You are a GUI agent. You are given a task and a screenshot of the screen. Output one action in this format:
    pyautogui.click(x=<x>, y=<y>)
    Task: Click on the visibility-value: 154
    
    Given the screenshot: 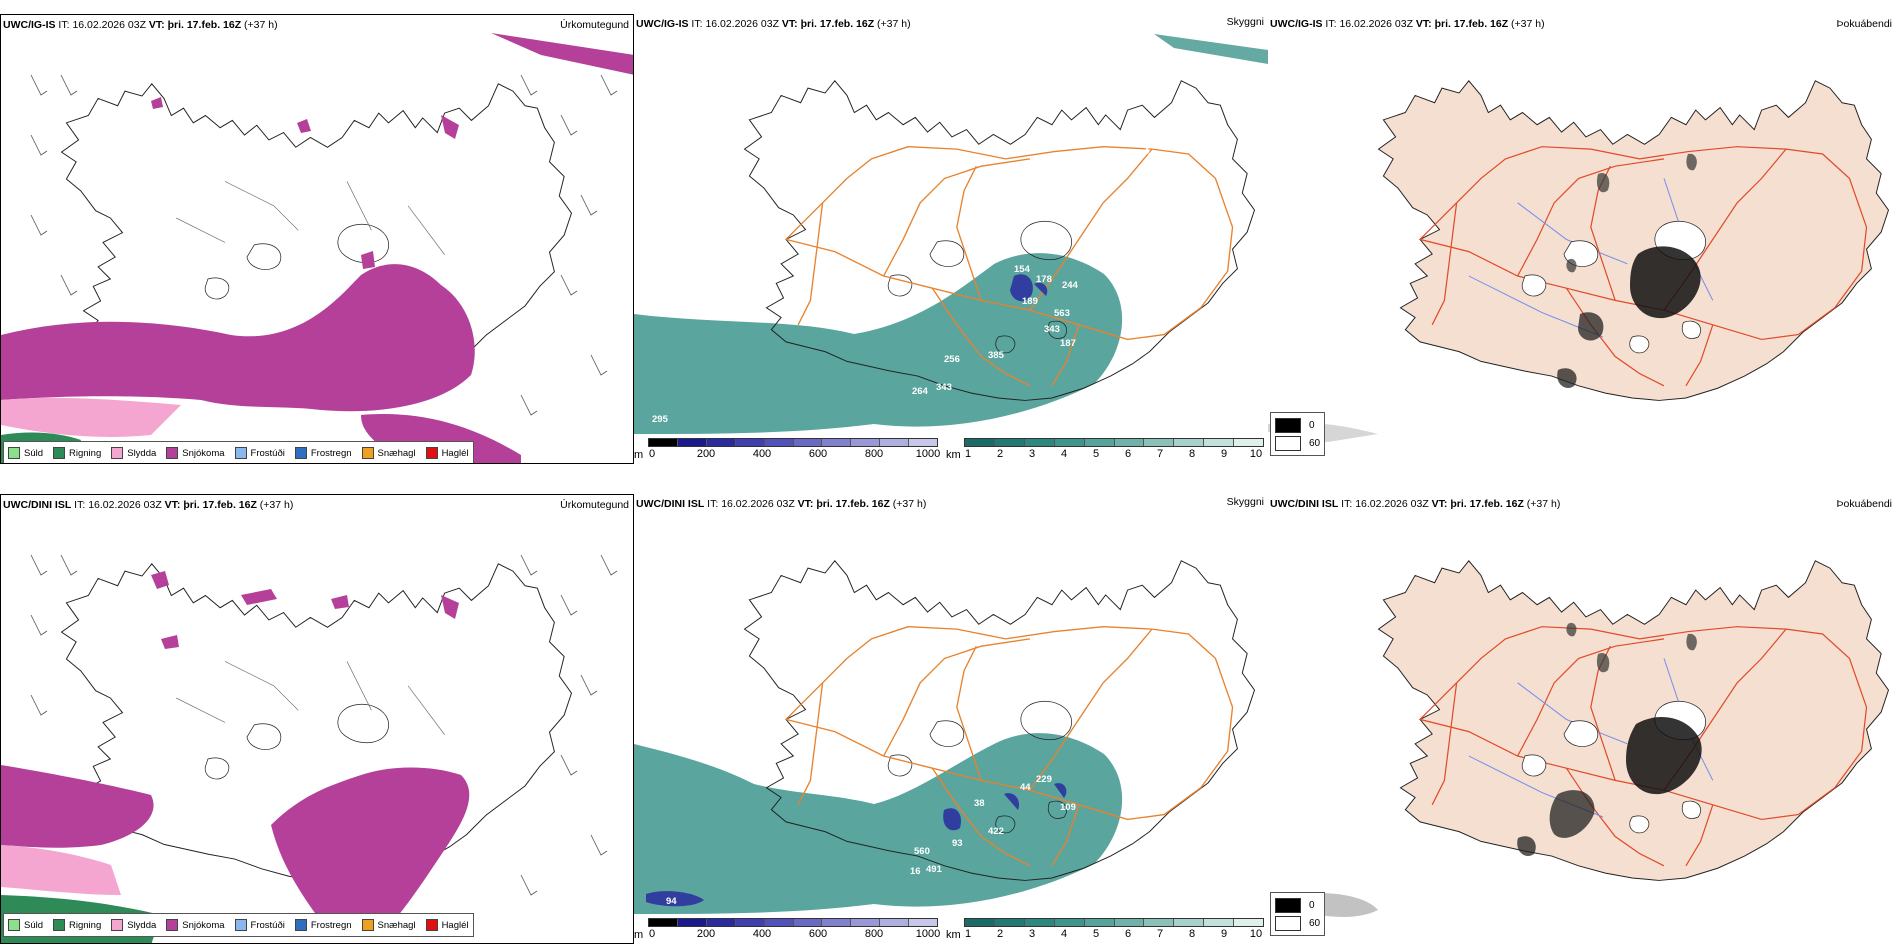 What is the action you would take?
    pyautogui.click(x=1022, y=269)
    